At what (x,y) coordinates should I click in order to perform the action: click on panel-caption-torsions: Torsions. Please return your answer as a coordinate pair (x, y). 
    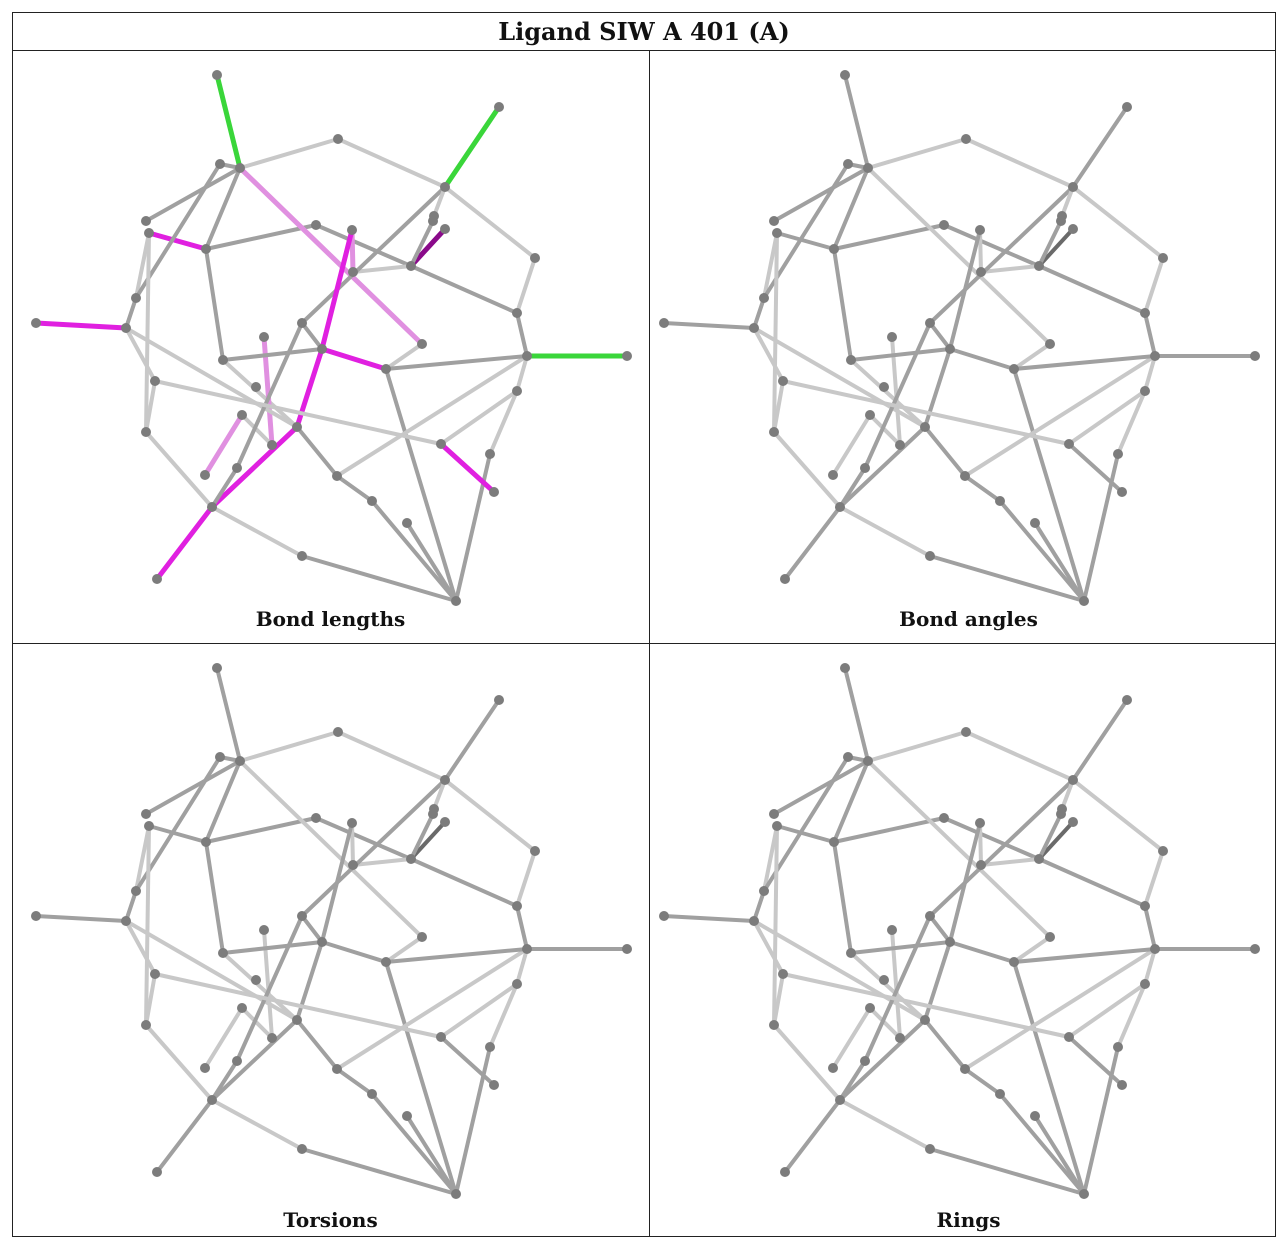
    Looking at the image, I should click on (330, 1220).